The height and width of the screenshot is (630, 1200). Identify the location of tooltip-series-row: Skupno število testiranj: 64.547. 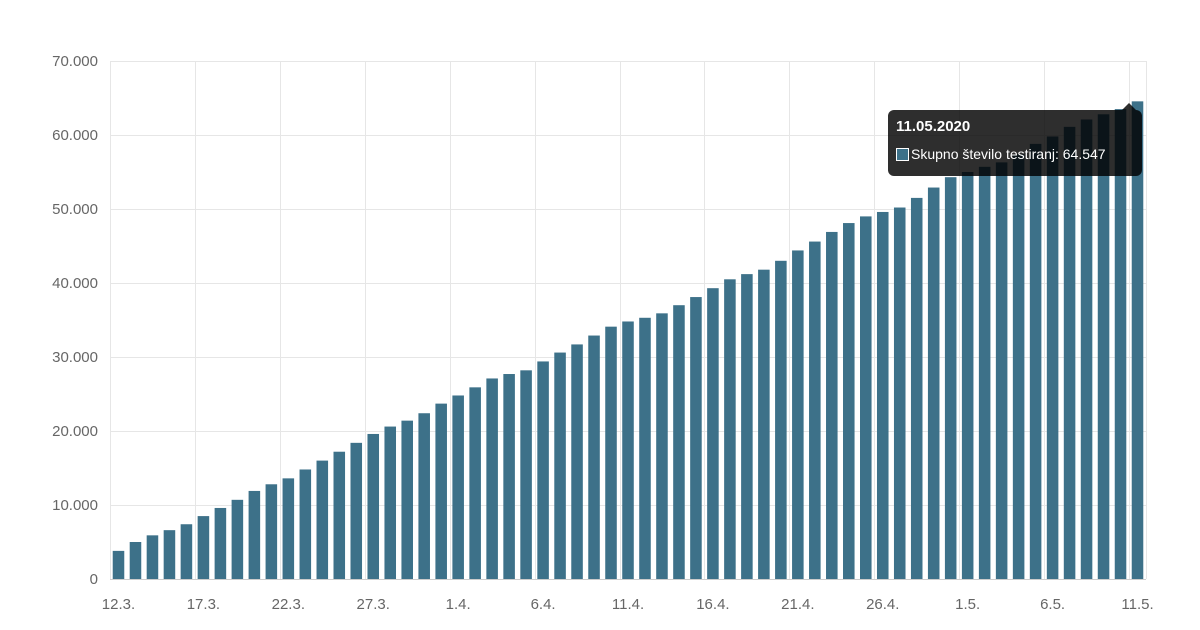
(1015, 154).